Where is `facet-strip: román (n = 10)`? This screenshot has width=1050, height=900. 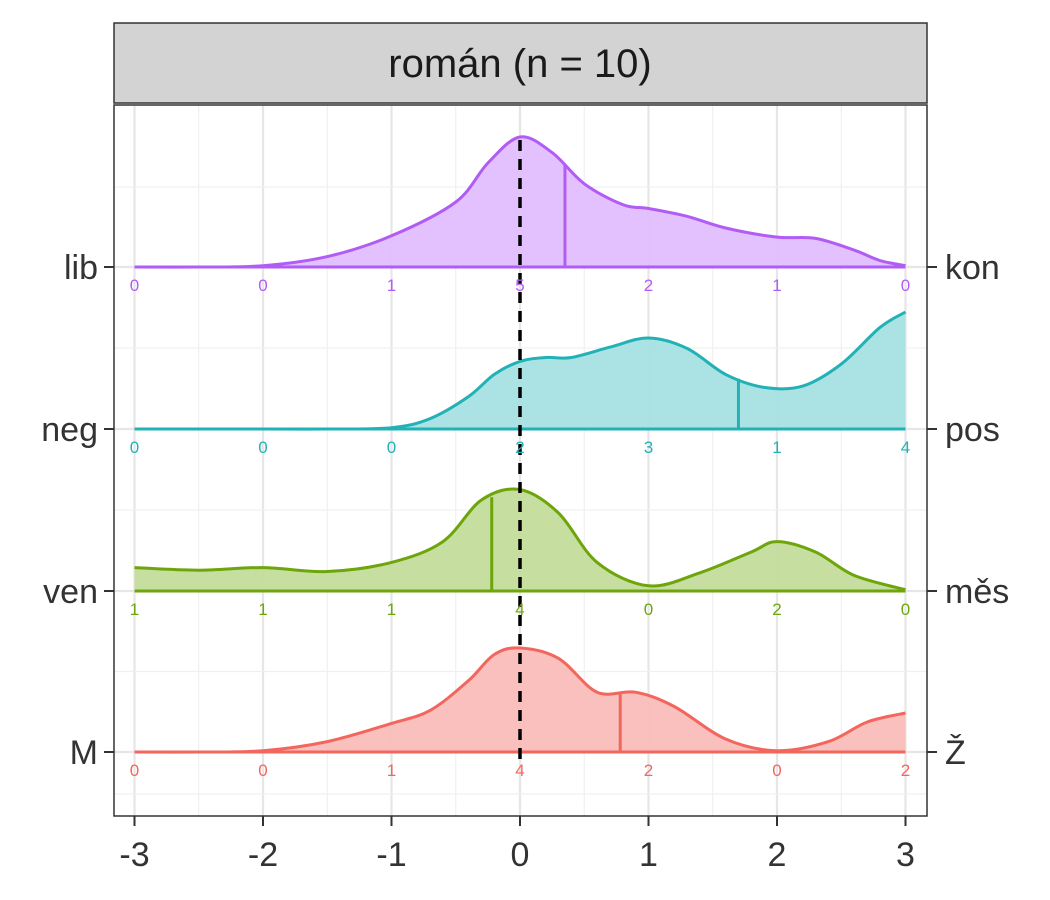 facet-strip: román (n = 10) is located at coordinates (520, 63).